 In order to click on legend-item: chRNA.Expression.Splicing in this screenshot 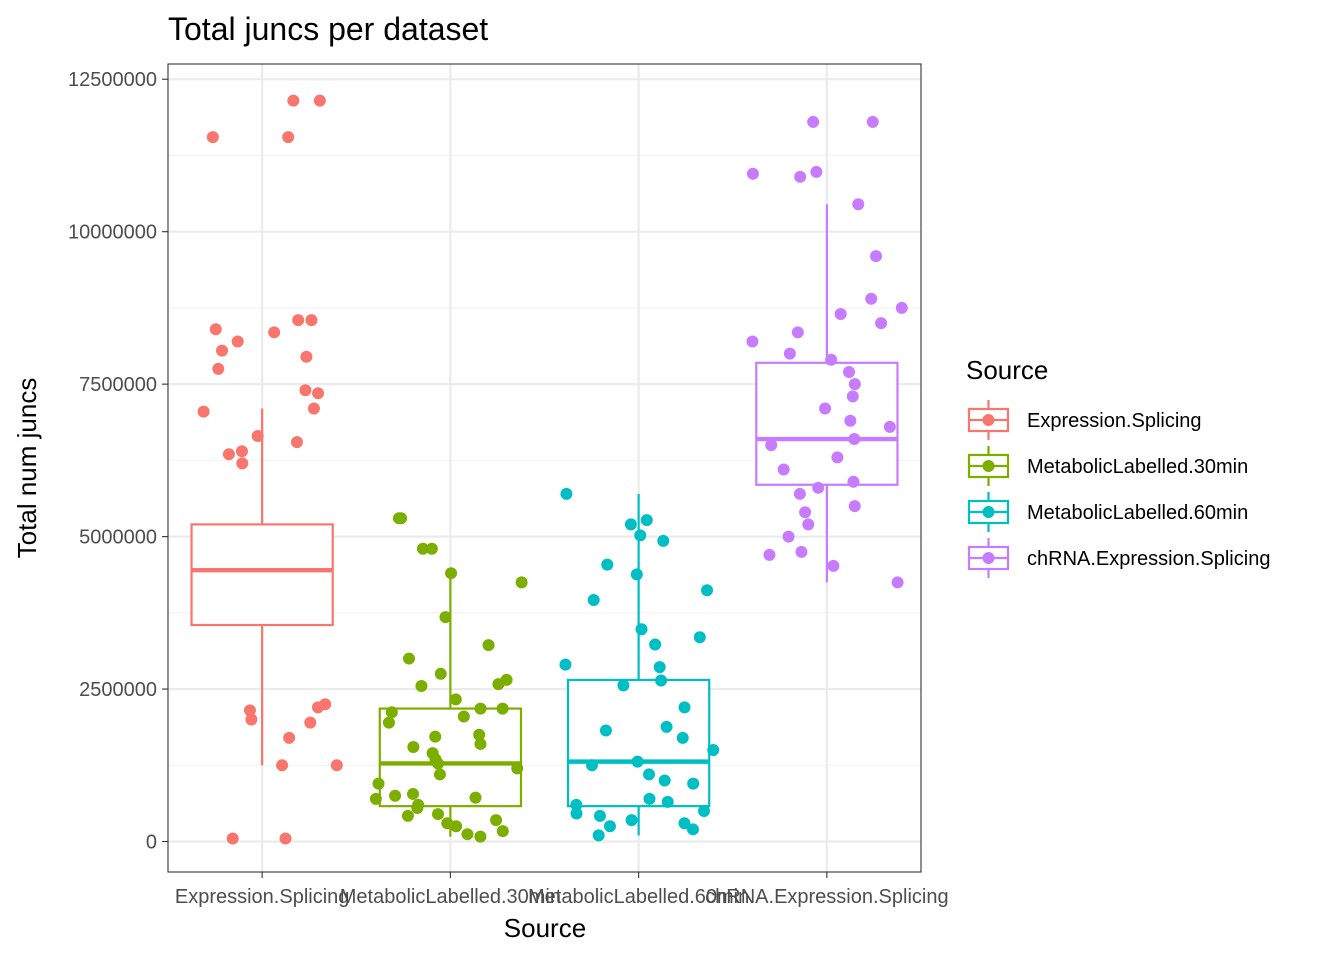, I will do `click(1118, 558)`.